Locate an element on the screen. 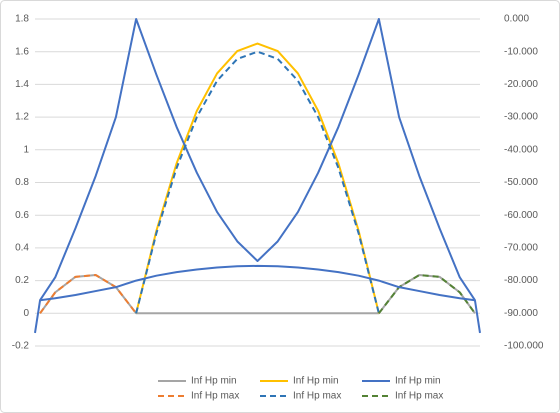 The height and width of the screenshot is (413, 560). y-tick-label: 1 is located at coordinates (26, 149).